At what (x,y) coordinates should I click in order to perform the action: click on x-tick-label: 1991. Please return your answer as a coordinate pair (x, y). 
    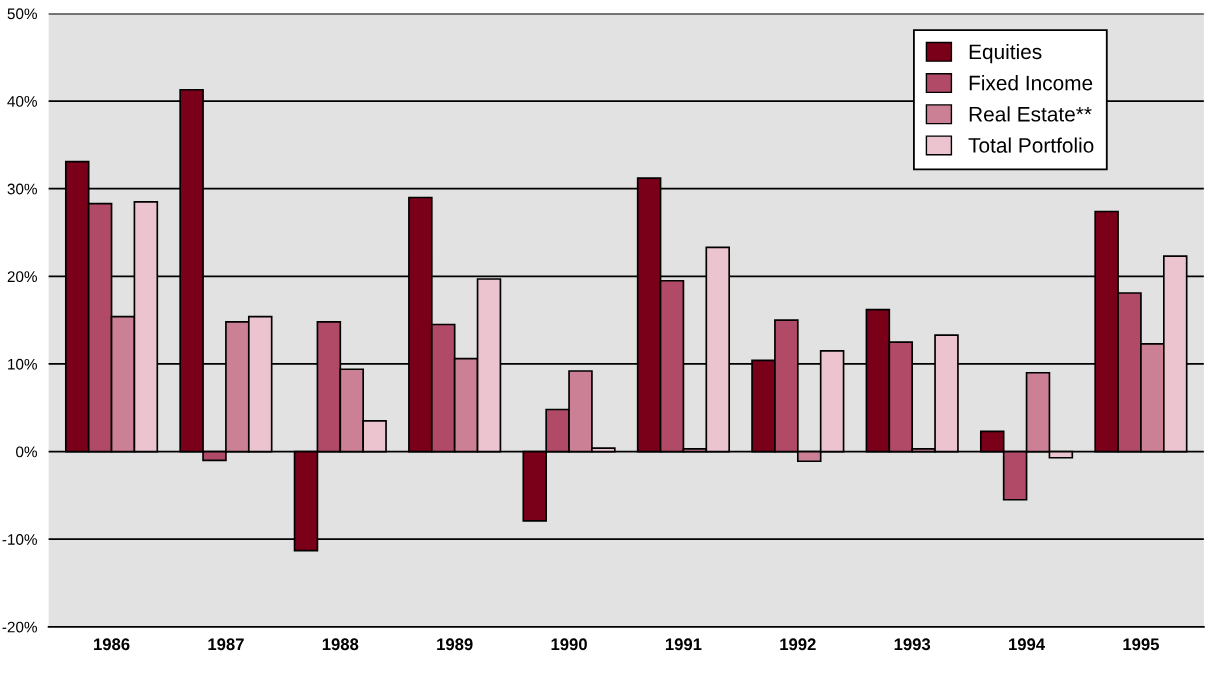
    Looking at the image, I should click on (683, 644).